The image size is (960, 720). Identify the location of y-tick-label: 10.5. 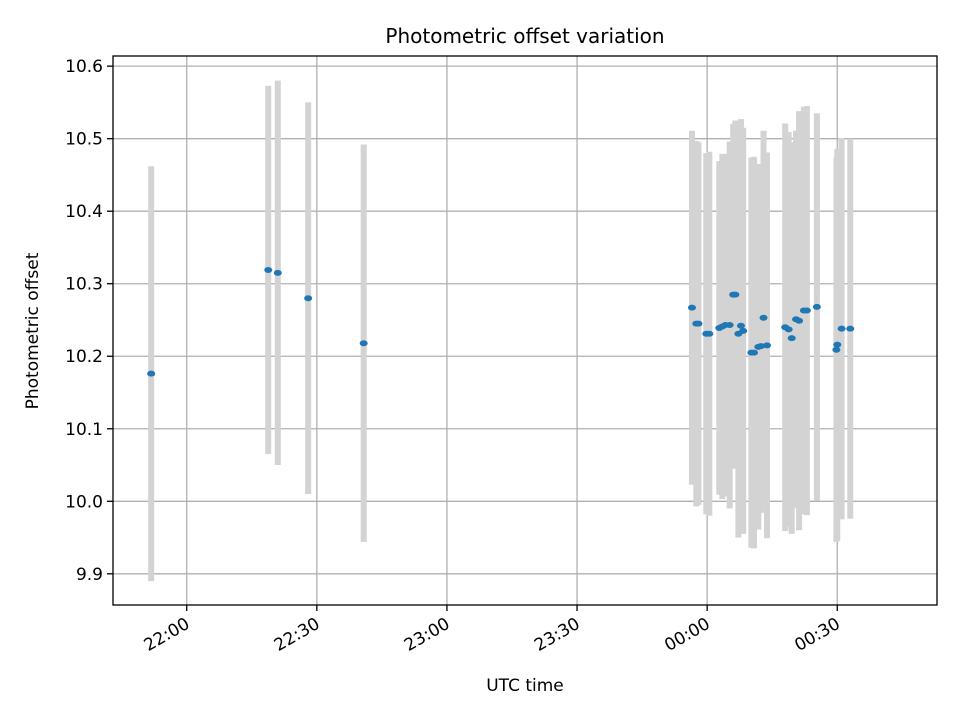
(84, 140).